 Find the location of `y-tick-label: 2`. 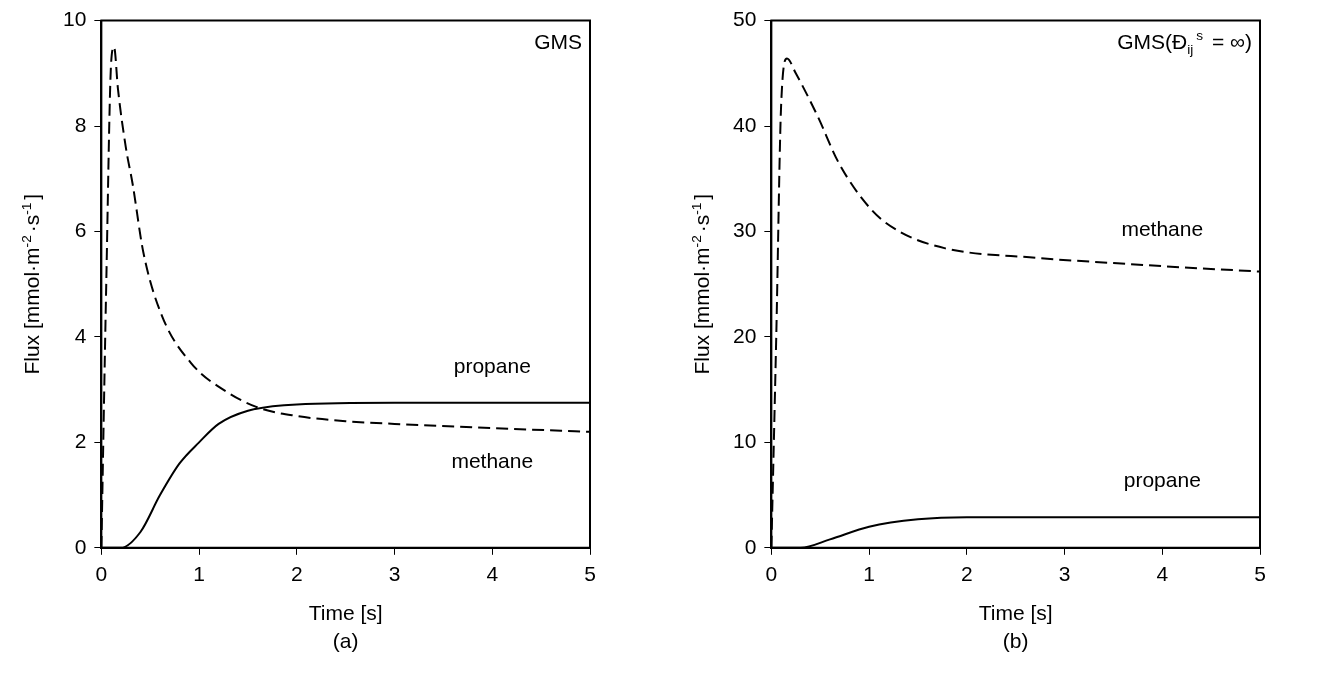

y-tick-label: 2 is located at coordinates (80, 441).